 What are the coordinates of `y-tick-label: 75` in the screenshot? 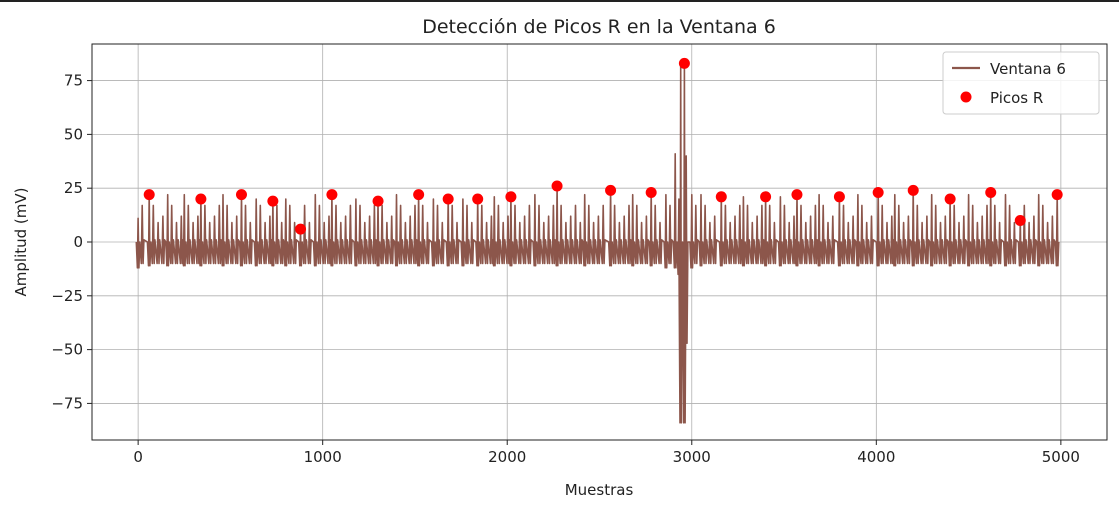 It's located at (73, 81).